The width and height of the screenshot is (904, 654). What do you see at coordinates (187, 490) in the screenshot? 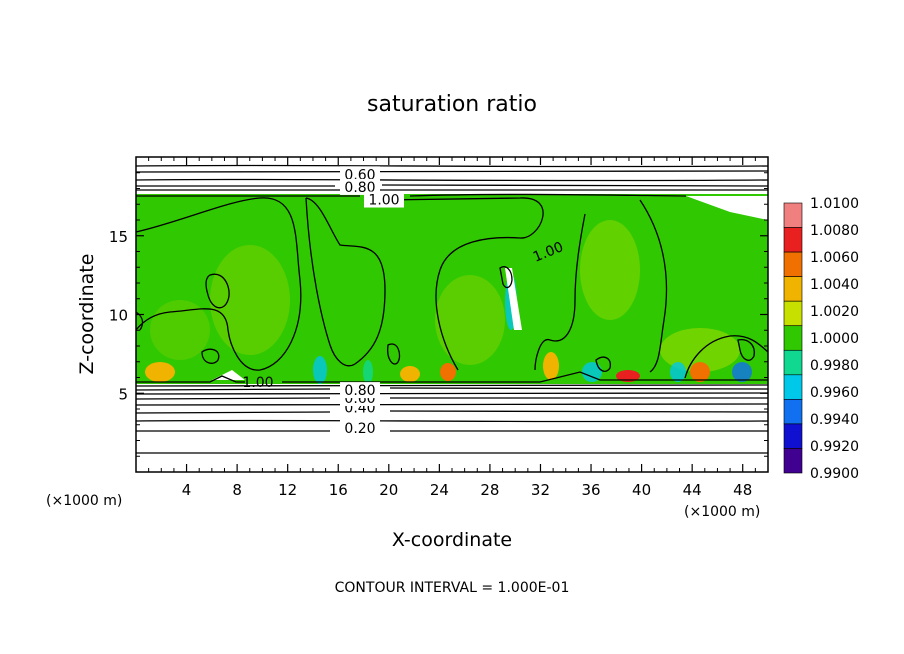
I see `x-tick-label: 4` at bounding box center [187, 490].